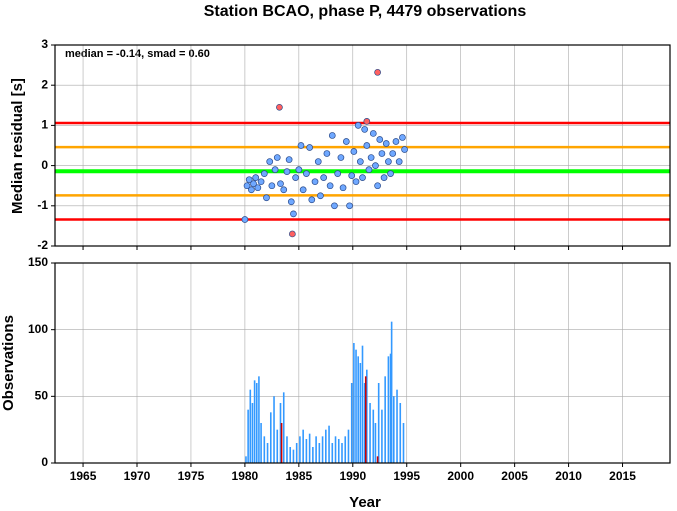  Describe the element at coordinates (191, 476) in the screenshot. I see `x-tick-label: 1975` at that location.